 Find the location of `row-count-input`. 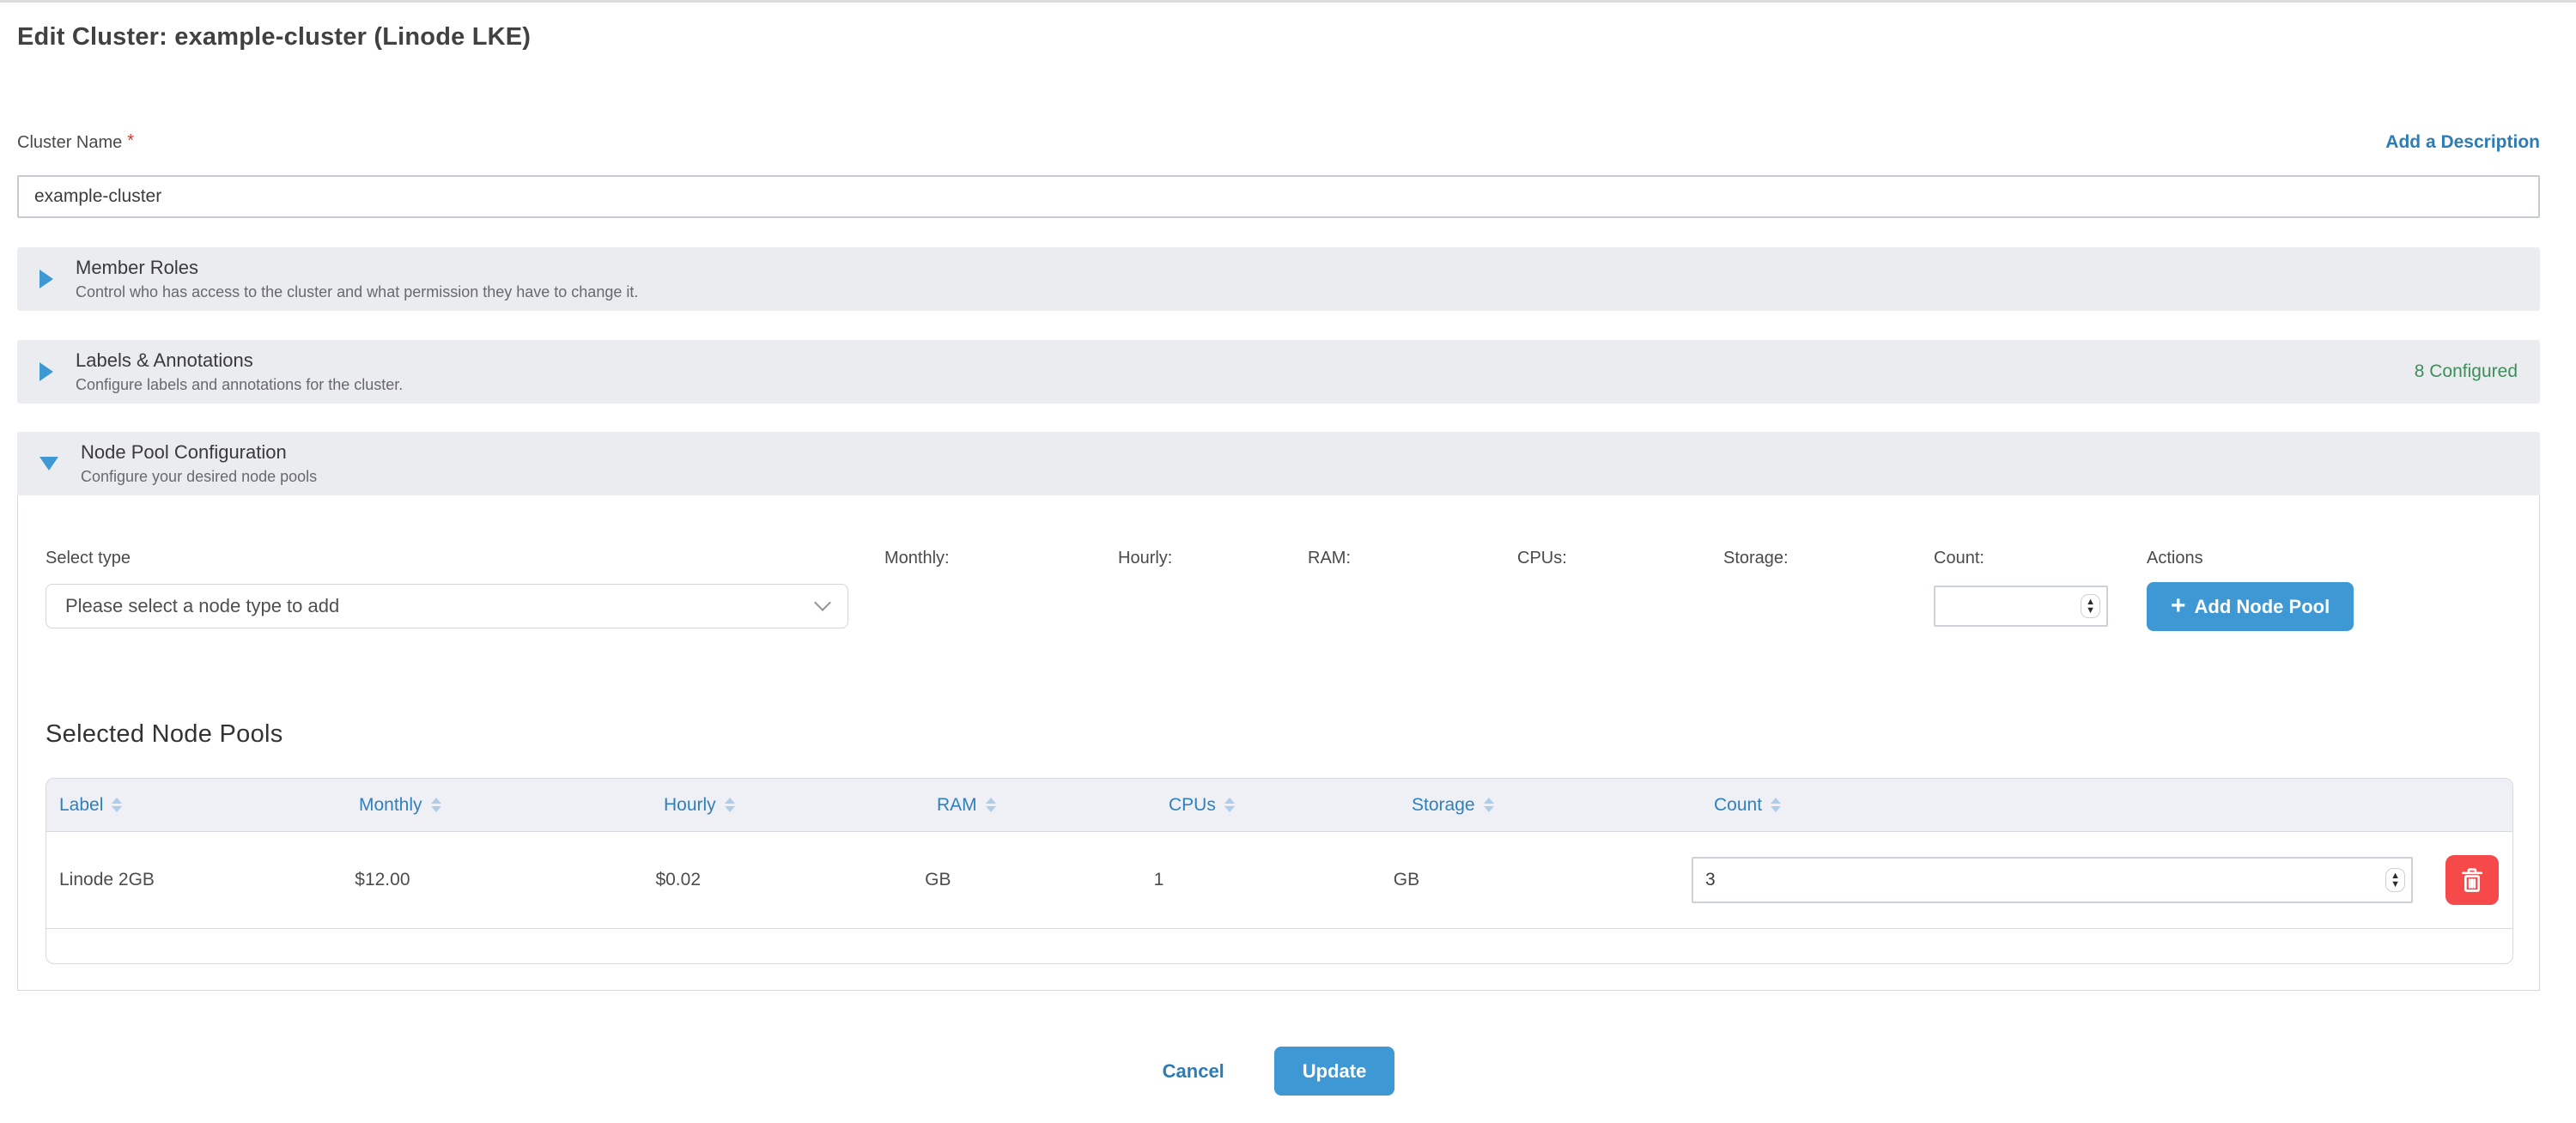

row-count-input is located at coordinates (2053, 880).